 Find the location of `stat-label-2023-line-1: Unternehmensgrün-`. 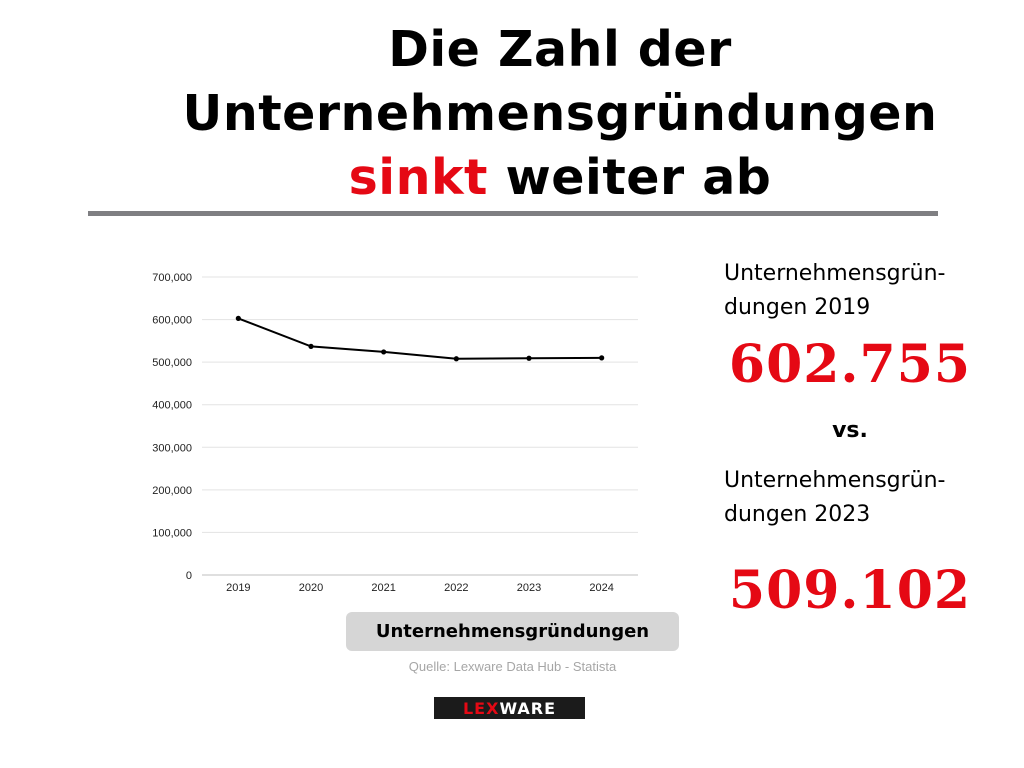

stat-label-2023-line-1: Unternehmensgrün- is located at coordinates (835, 480).